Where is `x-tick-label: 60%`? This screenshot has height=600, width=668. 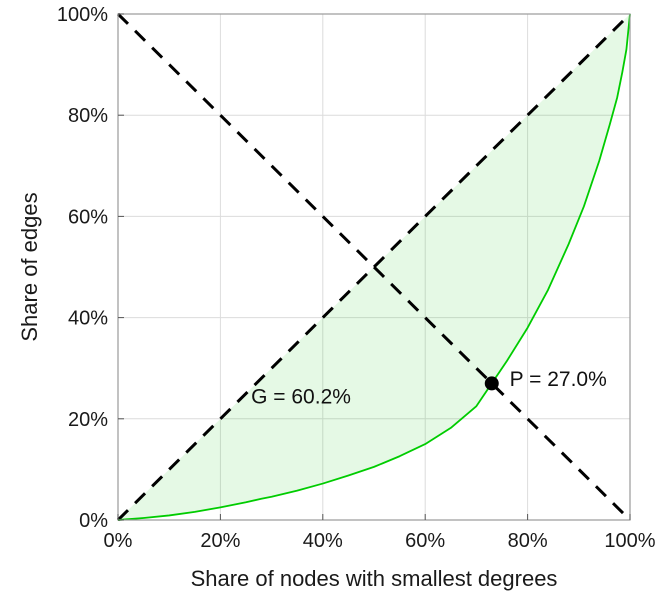 x-tick-label: 60% is located at coordinates (425, 541).